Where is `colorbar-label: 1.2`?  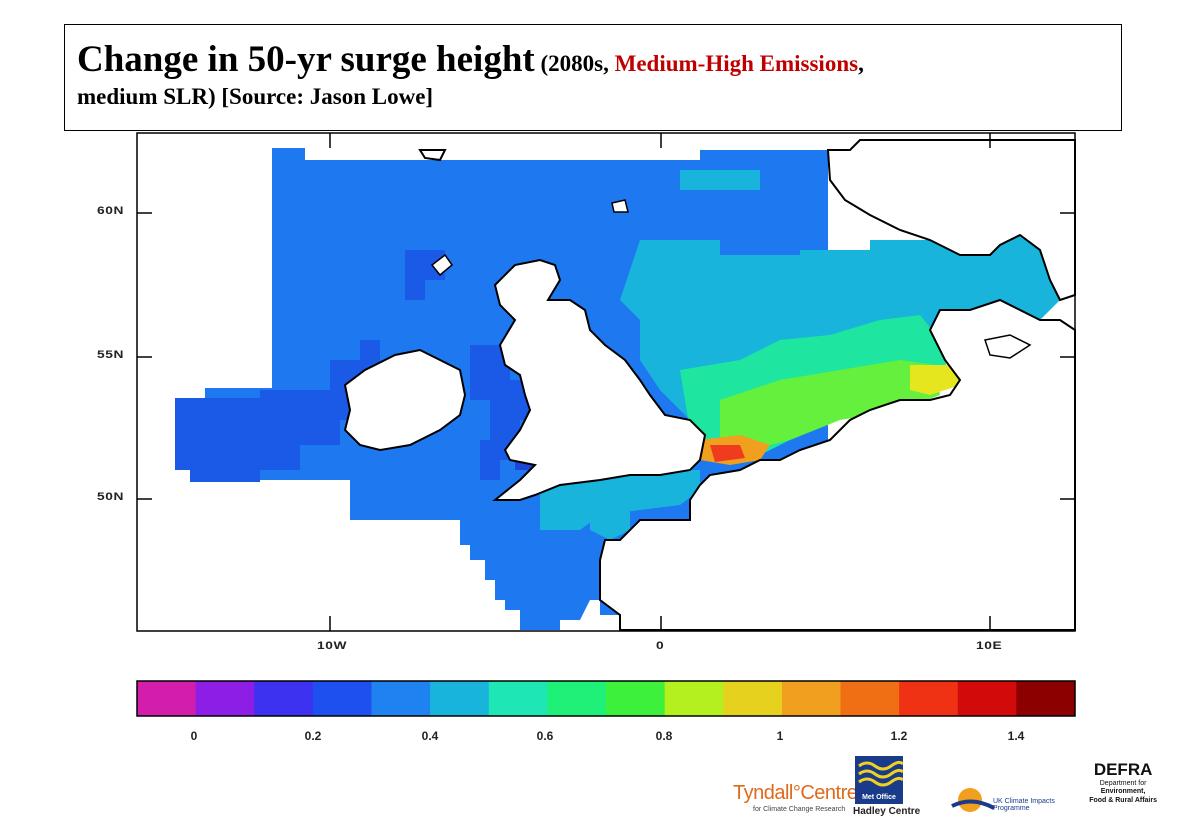 colorbar-label: 1.2 is located at coordinates (899, 736).